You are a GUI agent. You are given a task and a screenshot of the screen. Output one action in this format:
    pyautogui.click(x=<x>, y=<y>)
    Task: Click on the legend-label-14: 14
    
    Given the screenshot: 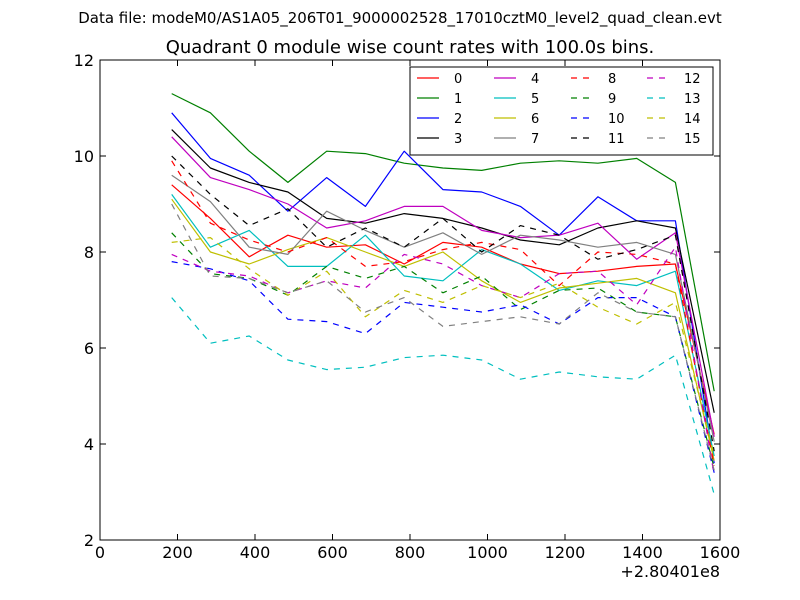 What is the action you would take?
    pyautogui.click(x=692, y=119)
    